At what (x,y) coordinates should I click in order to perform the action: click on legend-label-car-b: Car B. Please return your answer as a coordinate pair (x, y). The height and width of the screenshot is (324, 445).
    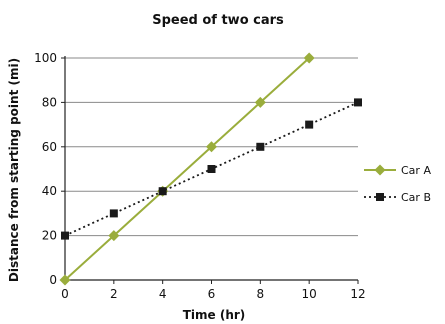
    Looking at the image, I should click on (416, 197).